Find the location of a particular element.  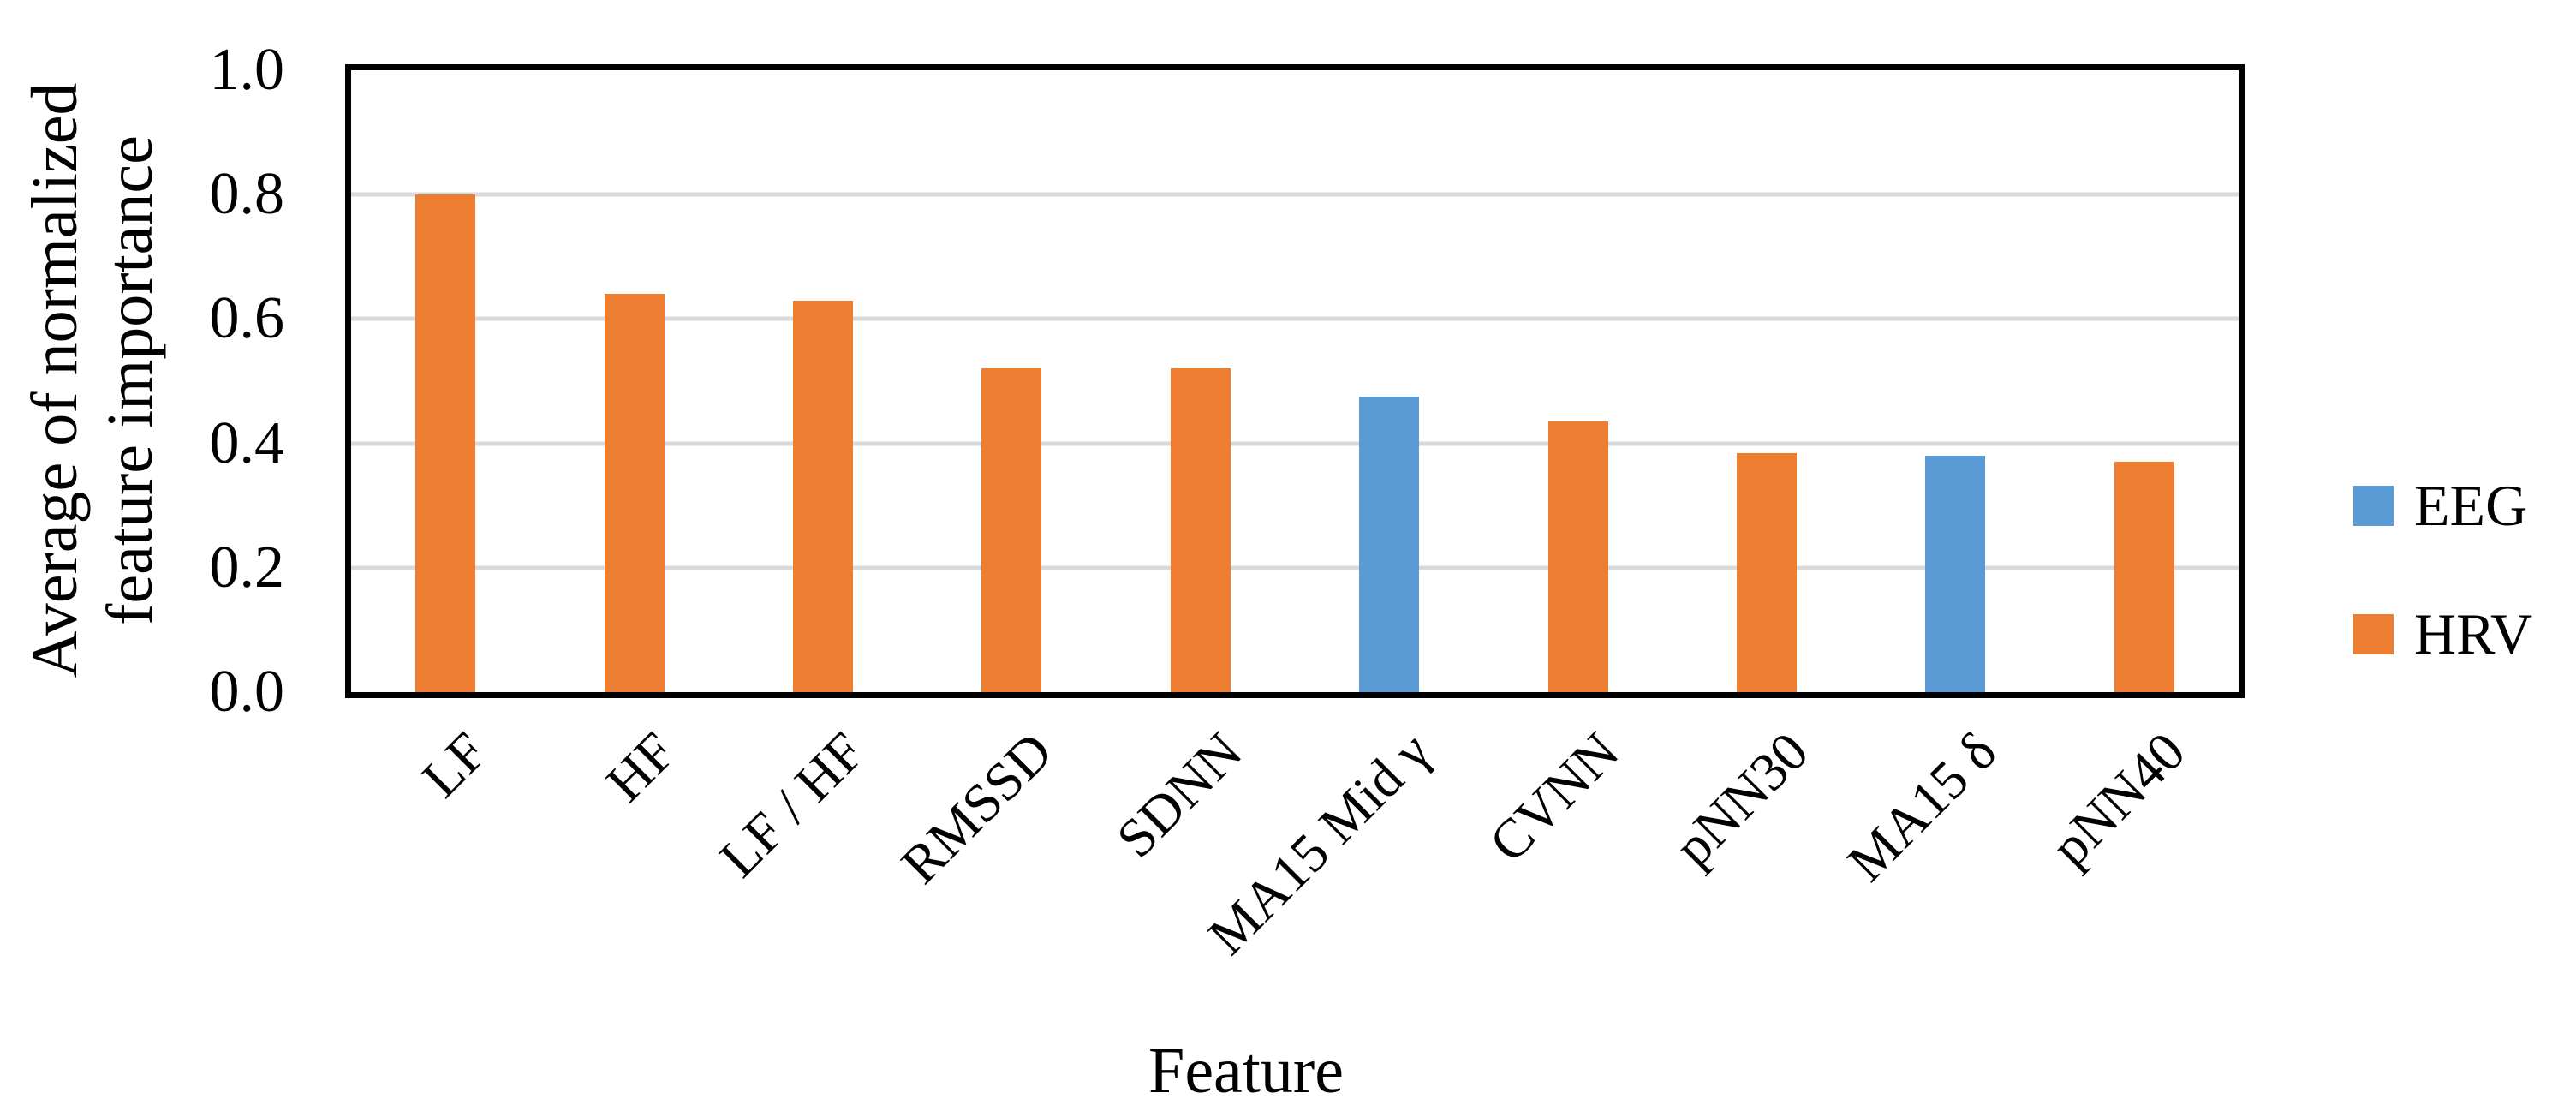

y-tick-0.0: 0.0 is located at coordinates (247, 692).